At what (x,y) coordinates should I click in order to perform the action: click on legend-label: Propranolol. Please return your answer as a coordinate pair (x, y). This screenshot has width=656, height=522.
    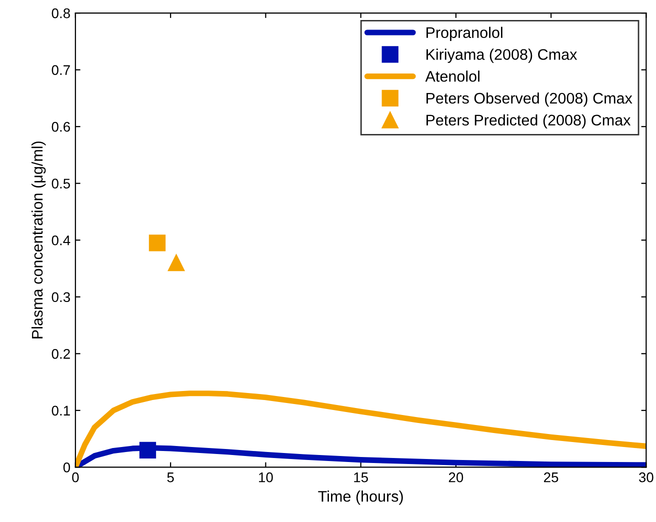
    Looking at the image, I should click on (464, 34).